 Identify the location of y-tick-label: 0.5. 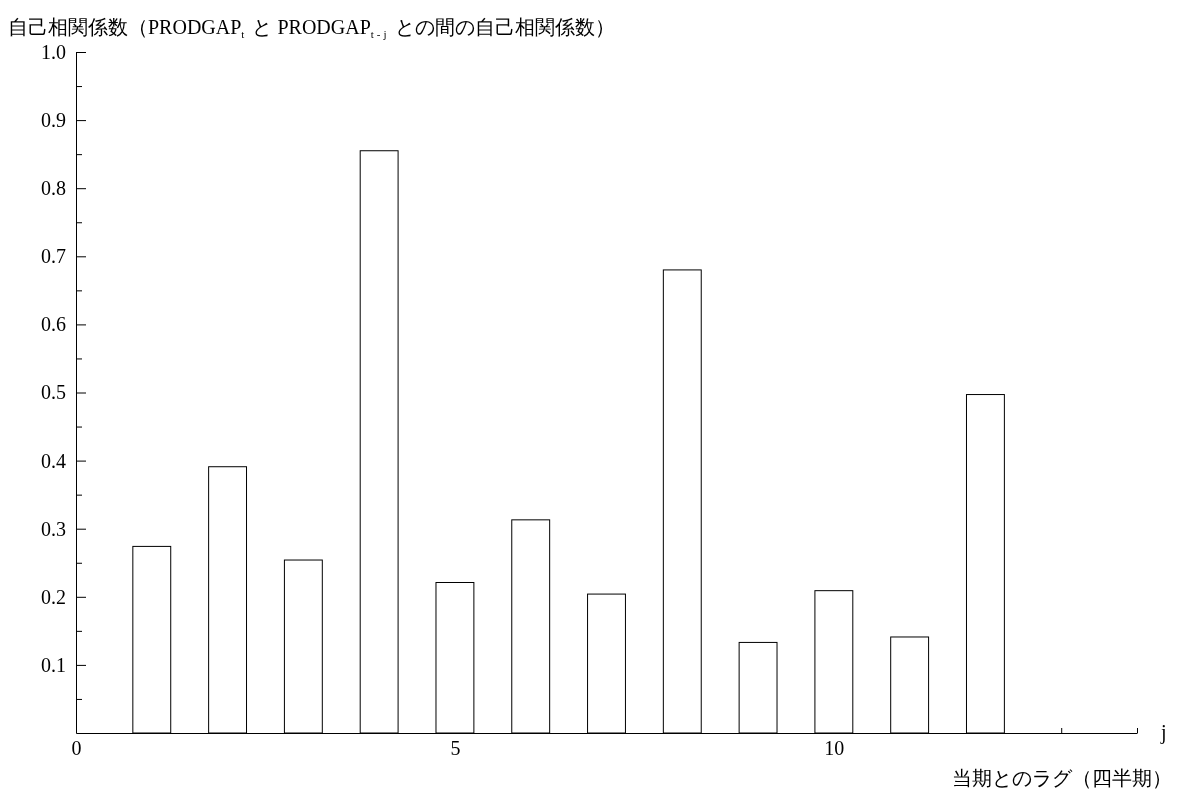
(53, 392).